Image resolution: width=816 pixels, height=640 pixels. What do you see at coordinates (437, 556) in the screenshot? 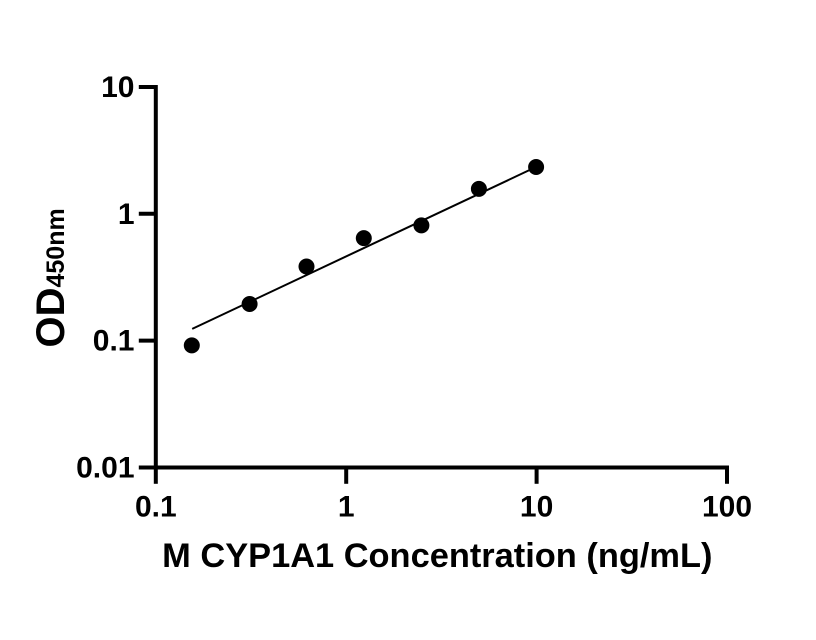
I see `svg-text: M CYP1A1 Concentration (ng/mL)` at bounding box center [437, 556].